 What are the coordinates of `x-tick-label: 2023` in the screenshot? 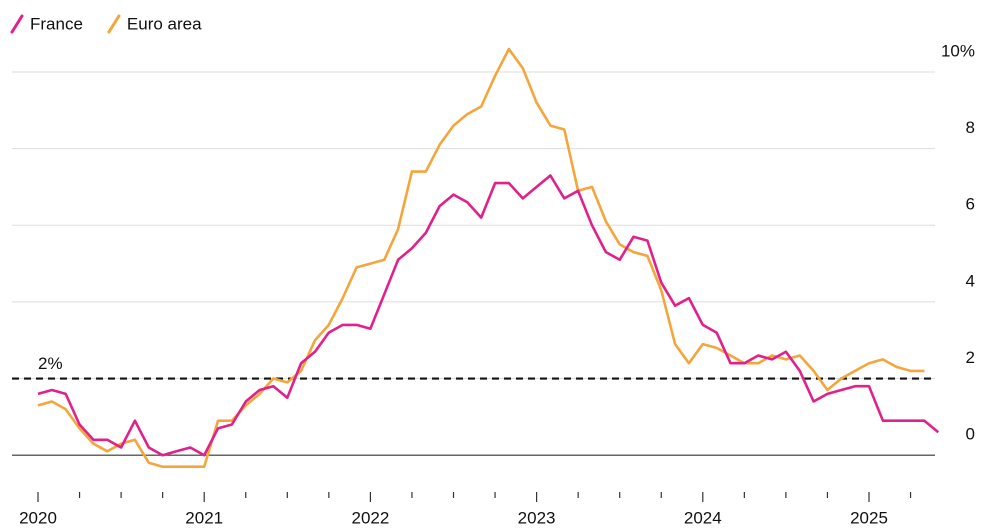 It's located at (537, 517).